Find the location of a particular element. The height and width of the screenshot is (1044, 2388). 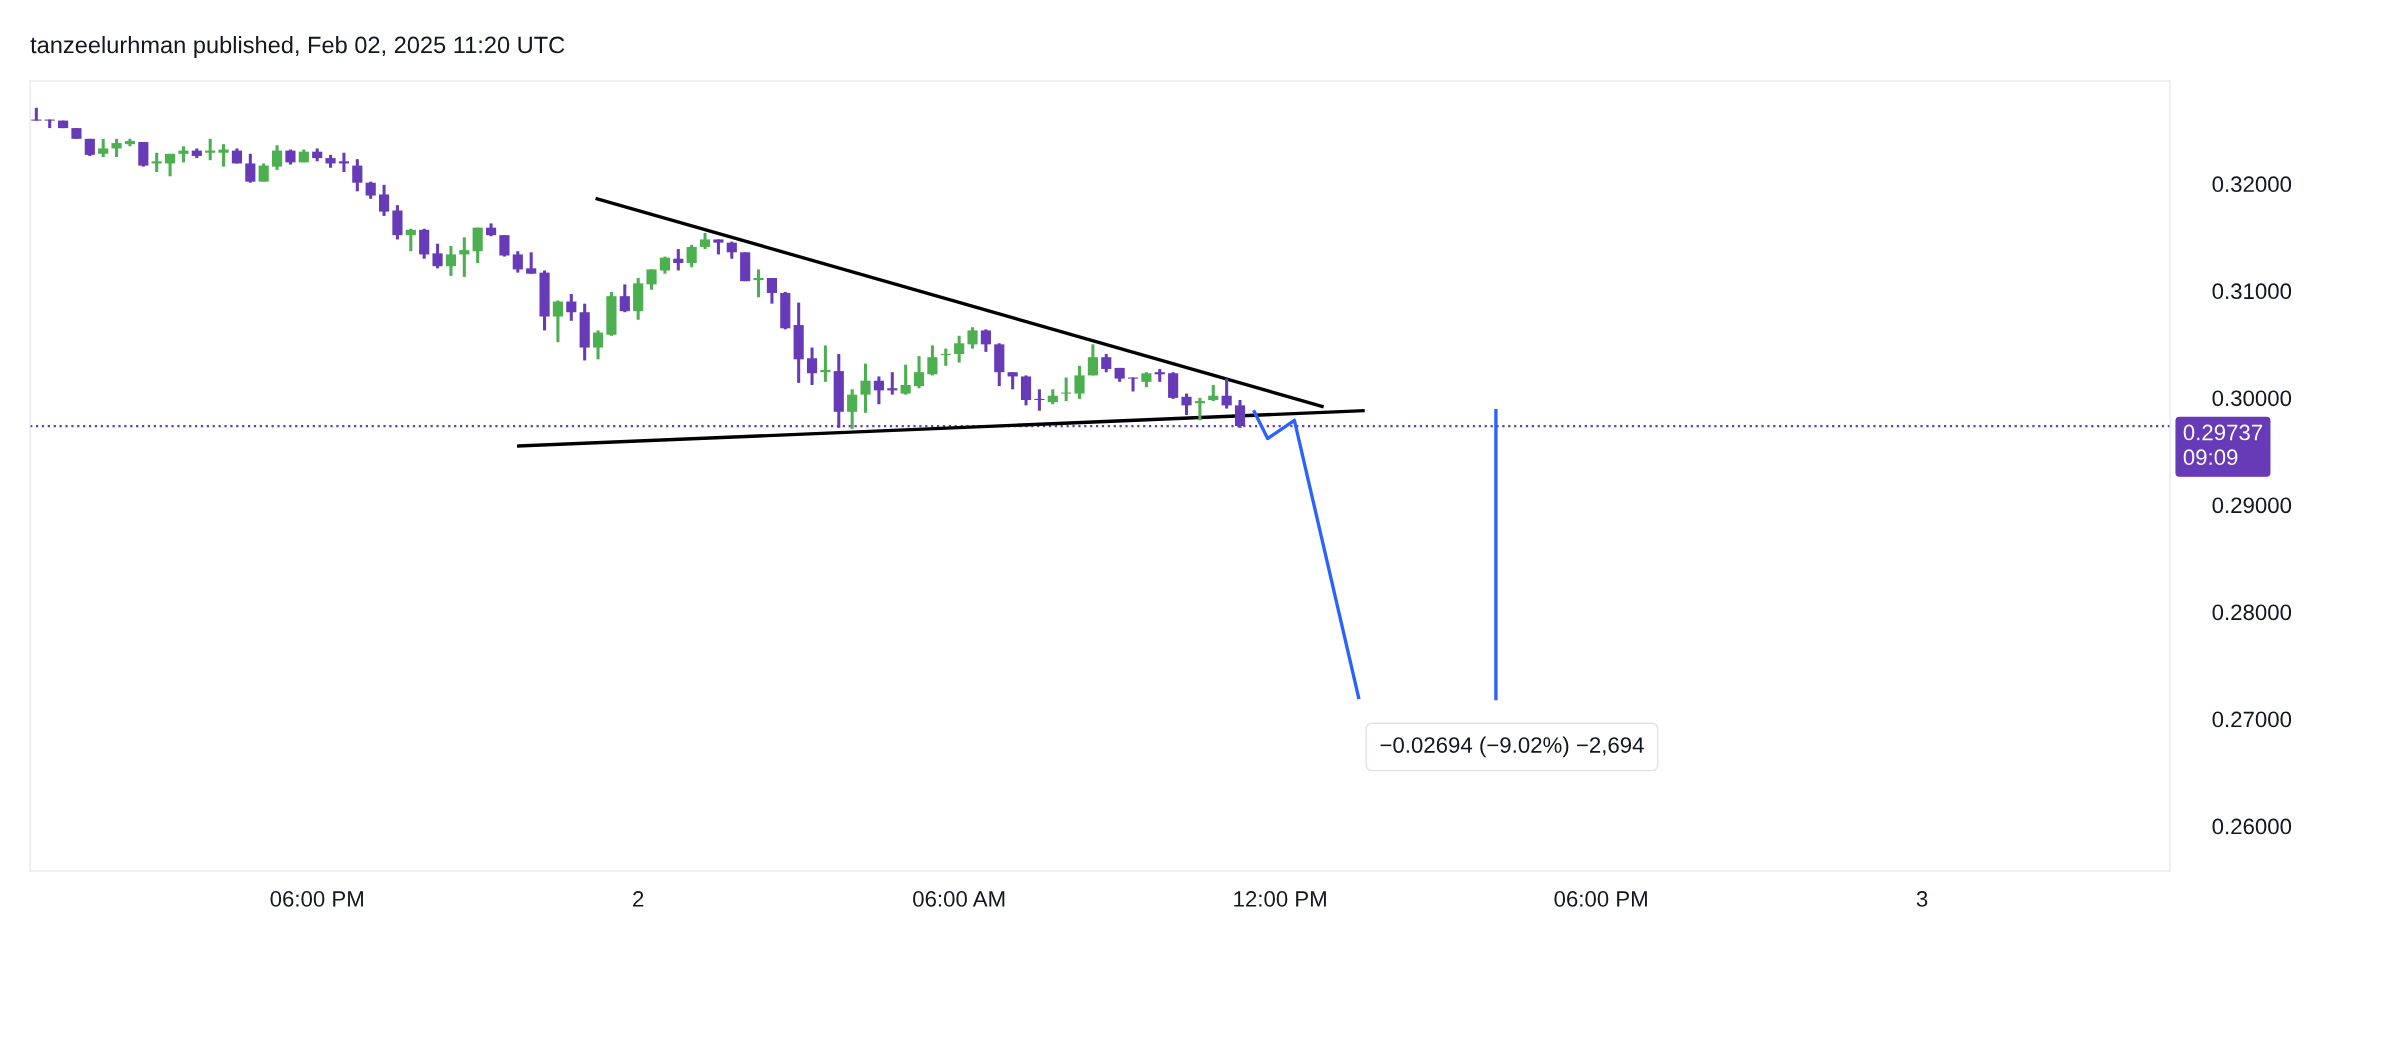

y-tick-label: 0.28000 is located at coordinates (2252, 612).